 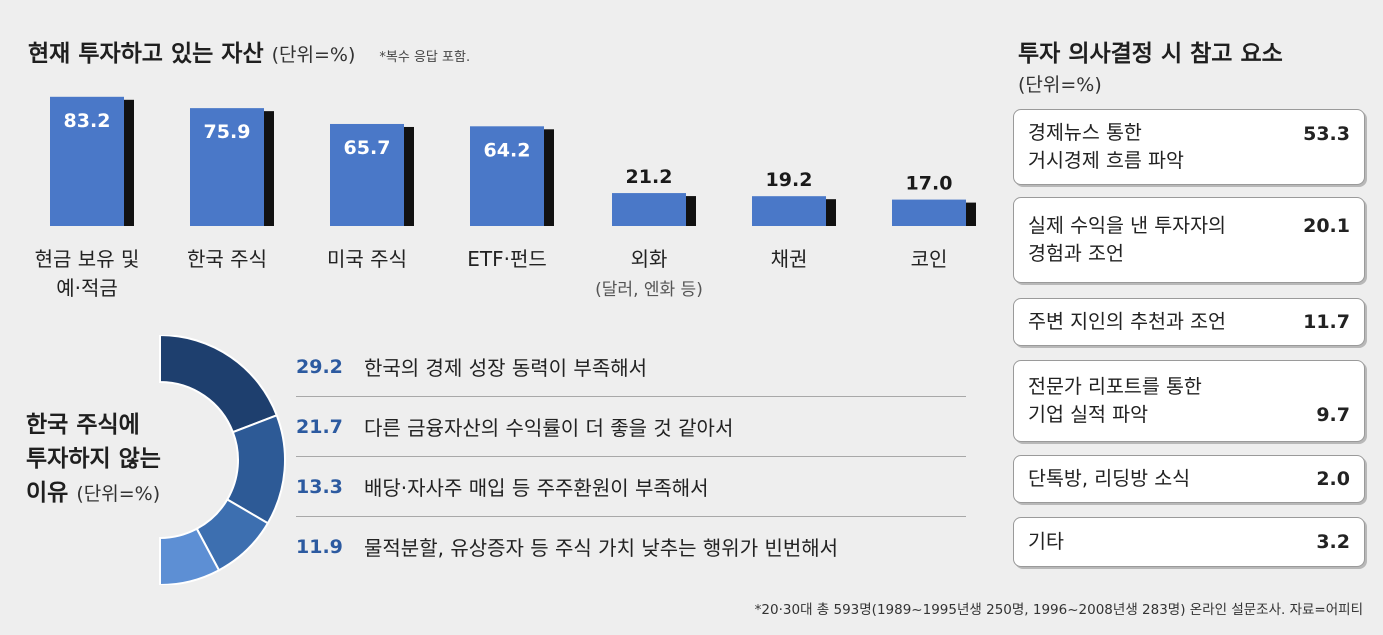 I want to click on category-label: 채권, so click(x=789, y=259).